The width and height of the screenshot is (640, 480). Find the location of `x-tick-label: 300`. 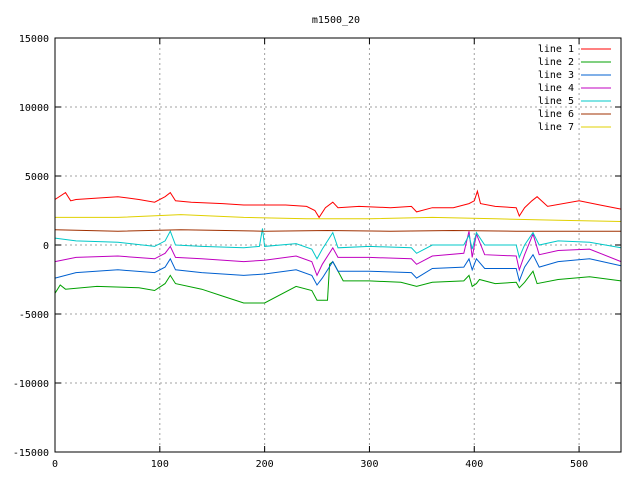

x-tick-label: 300 is located at coordinates (369, 464).